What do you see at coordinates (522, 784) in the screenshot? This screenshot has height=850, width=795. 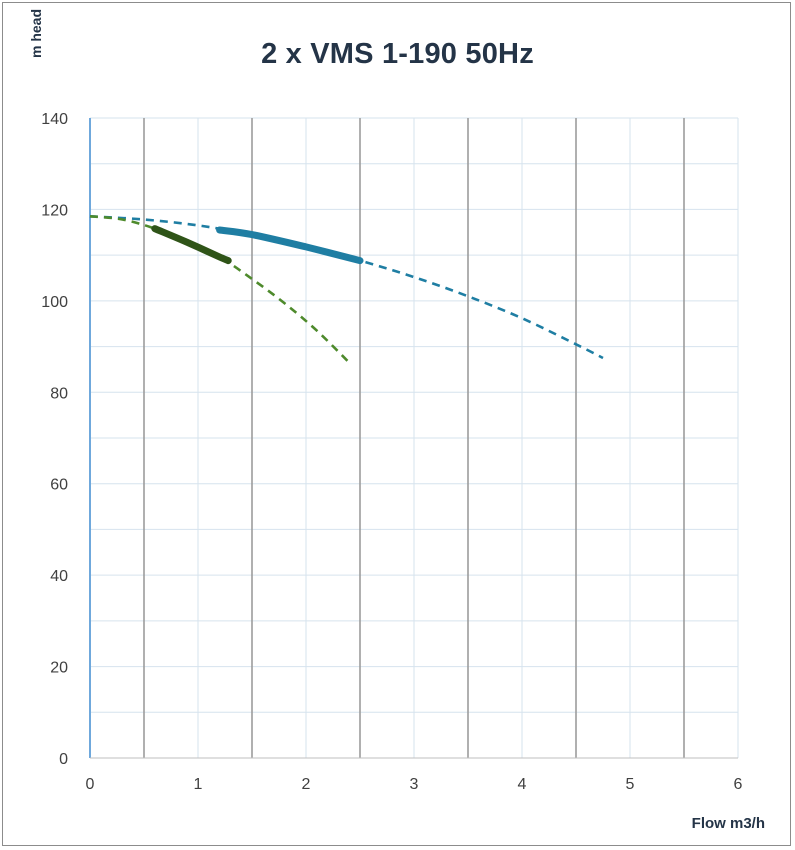 I see `x-tick-label: 4` at bounding box center [522, 784].